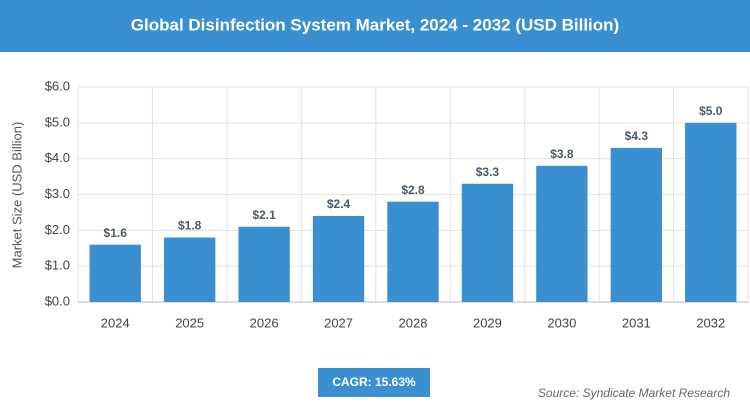 This screenshot has width=750, height=417. Describe the element at coordinates (413, 322) in the screenshot. I see `x-tick-label: 2028` at that location.